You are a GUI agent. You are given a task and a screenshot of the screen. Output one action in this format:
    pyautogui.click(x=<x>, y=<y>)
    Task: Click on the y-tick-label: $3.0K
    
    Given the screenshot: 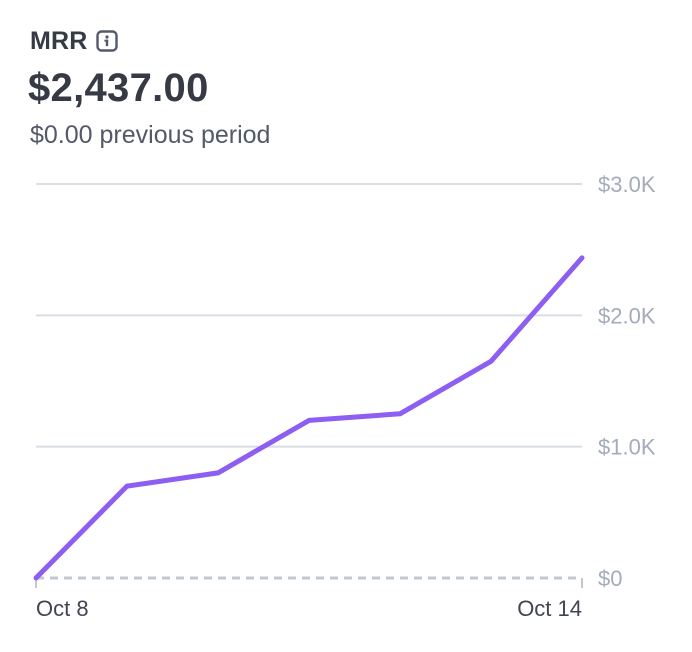 What is the action you would take?
    pyautogui.click(x=627, y=184)
    